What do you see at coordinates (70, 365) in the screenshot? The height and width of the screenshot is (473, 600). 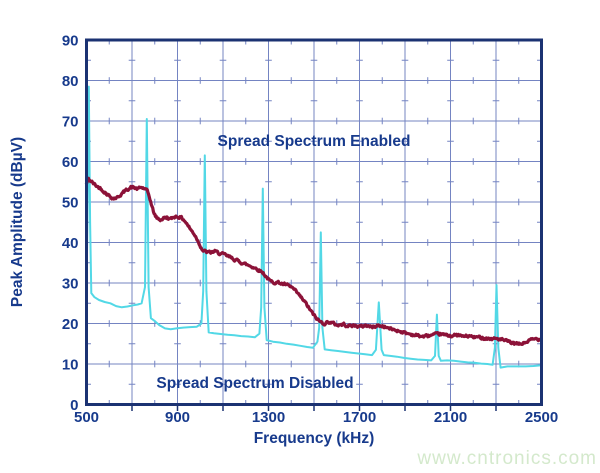 I see `y-tick-label: 10` at bounding box center [70, 365].